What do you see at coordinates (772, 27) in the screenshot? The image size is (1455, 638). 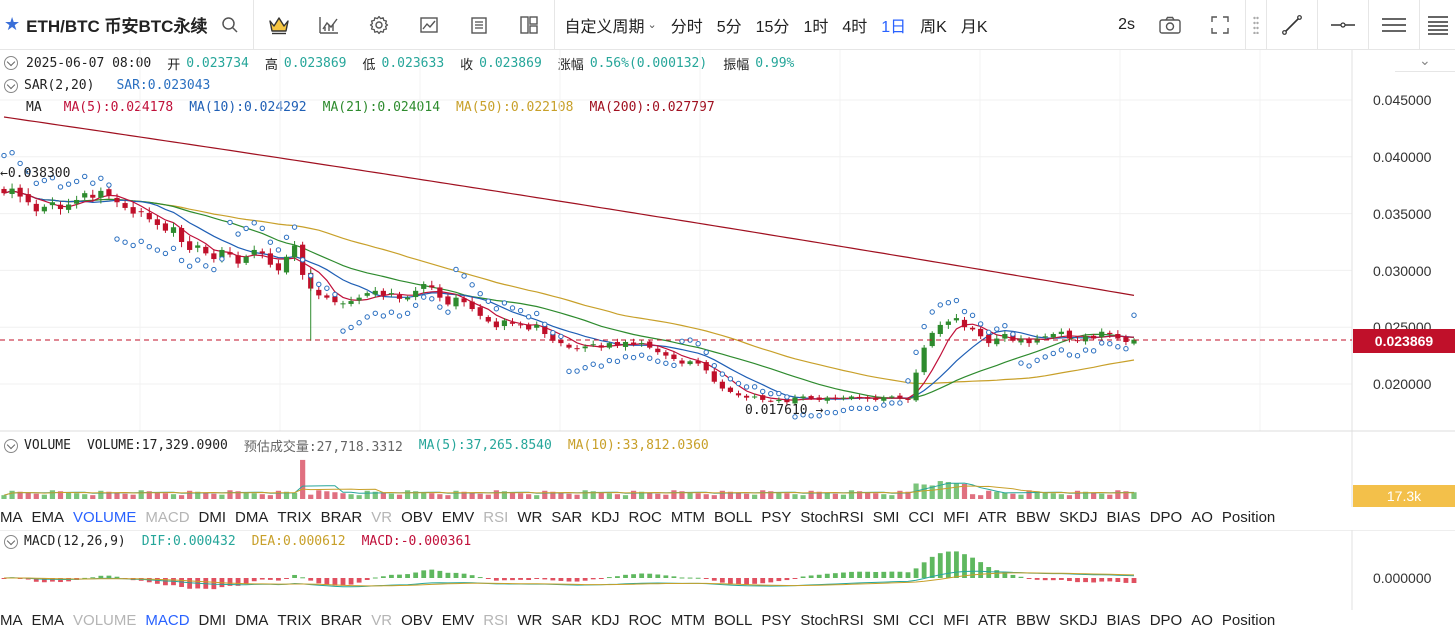 I see `interval-15m: 15分` at bounding box center [772, 27].